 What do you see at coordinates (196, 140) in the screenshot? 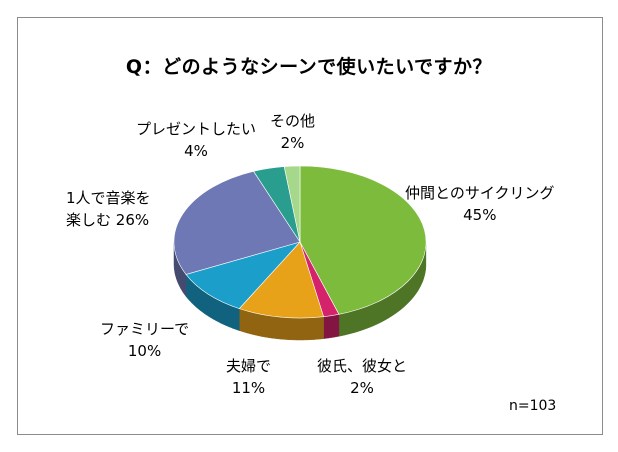
I see `label-present: プレゼントしたい 4%` at bounding box center [196, 140].